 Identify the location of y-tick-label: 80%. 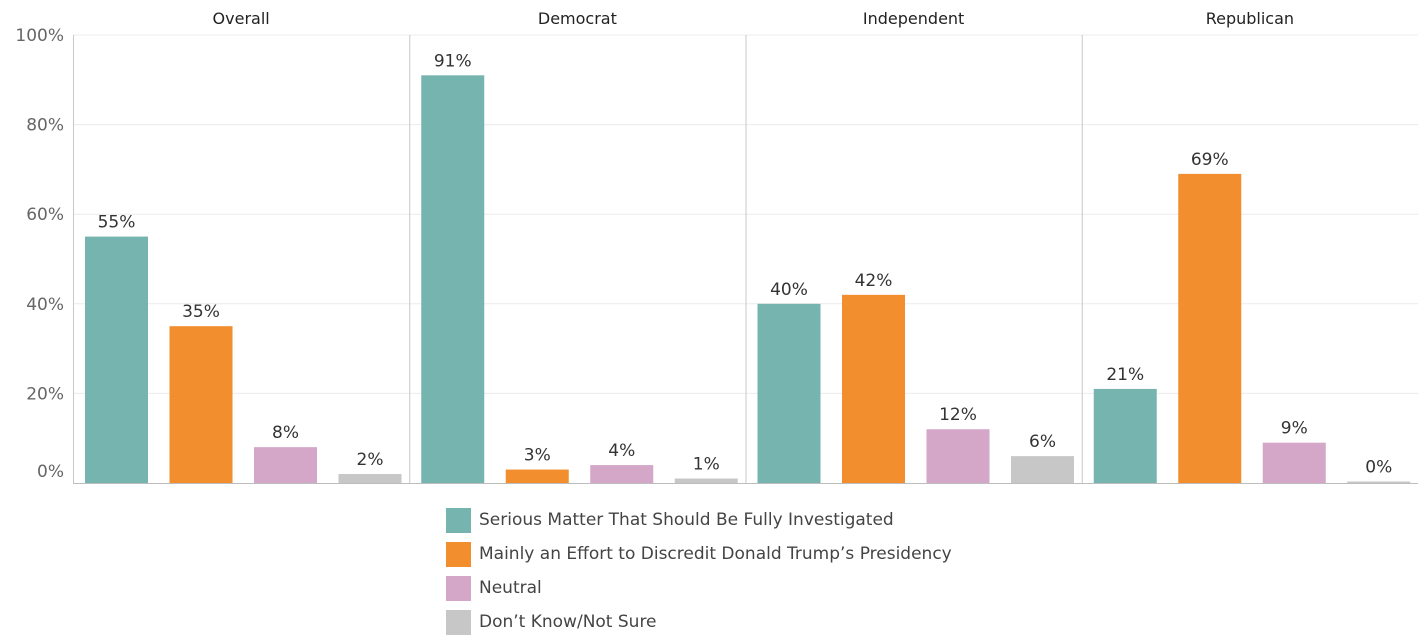
(45, 126).